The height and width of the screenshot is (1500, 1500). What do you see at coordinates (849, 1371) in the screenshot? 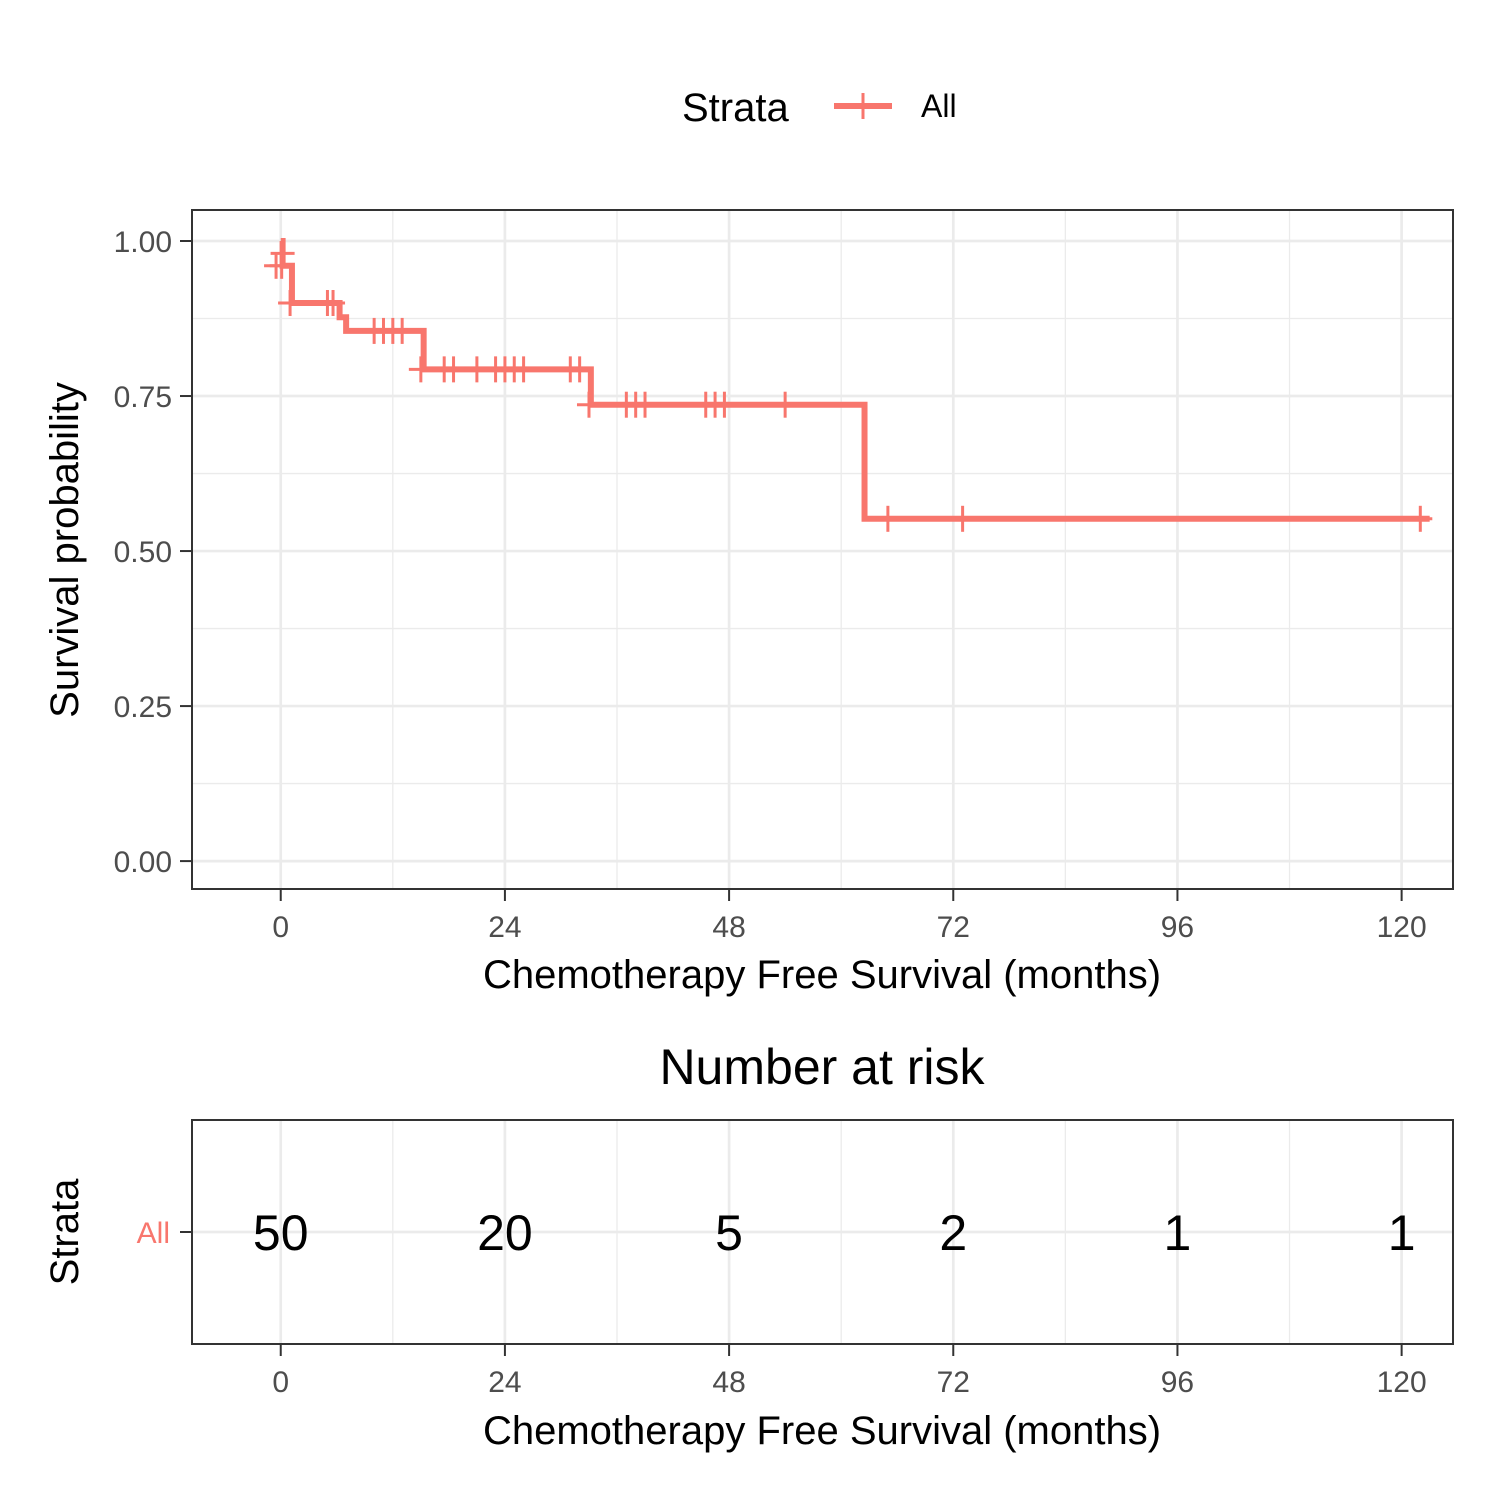
I see `risk-x-axis: 0 24 48 72 96 120` at bounding box center [849, 1371].